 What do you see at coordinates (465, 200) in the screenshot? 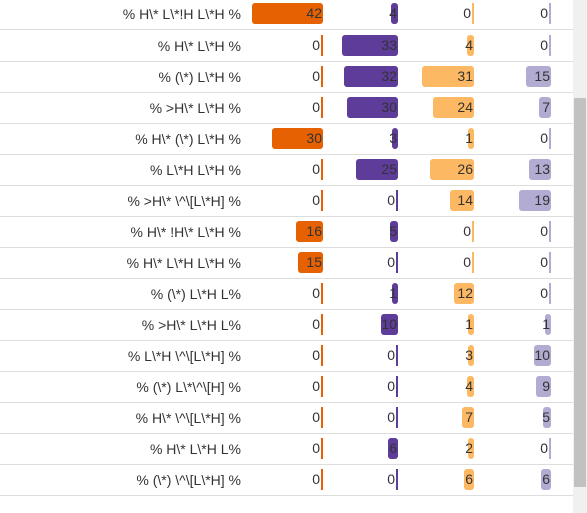
I see `value-text: 14` at bounding box center [465, 200].